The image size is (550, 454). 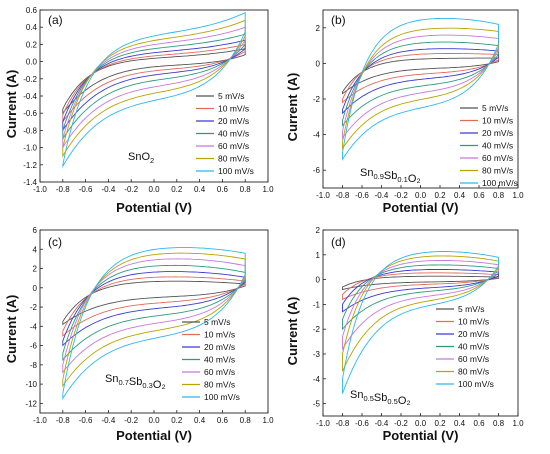 I want to click on y-tick-label: 0.0, so click(x=32, y=62).